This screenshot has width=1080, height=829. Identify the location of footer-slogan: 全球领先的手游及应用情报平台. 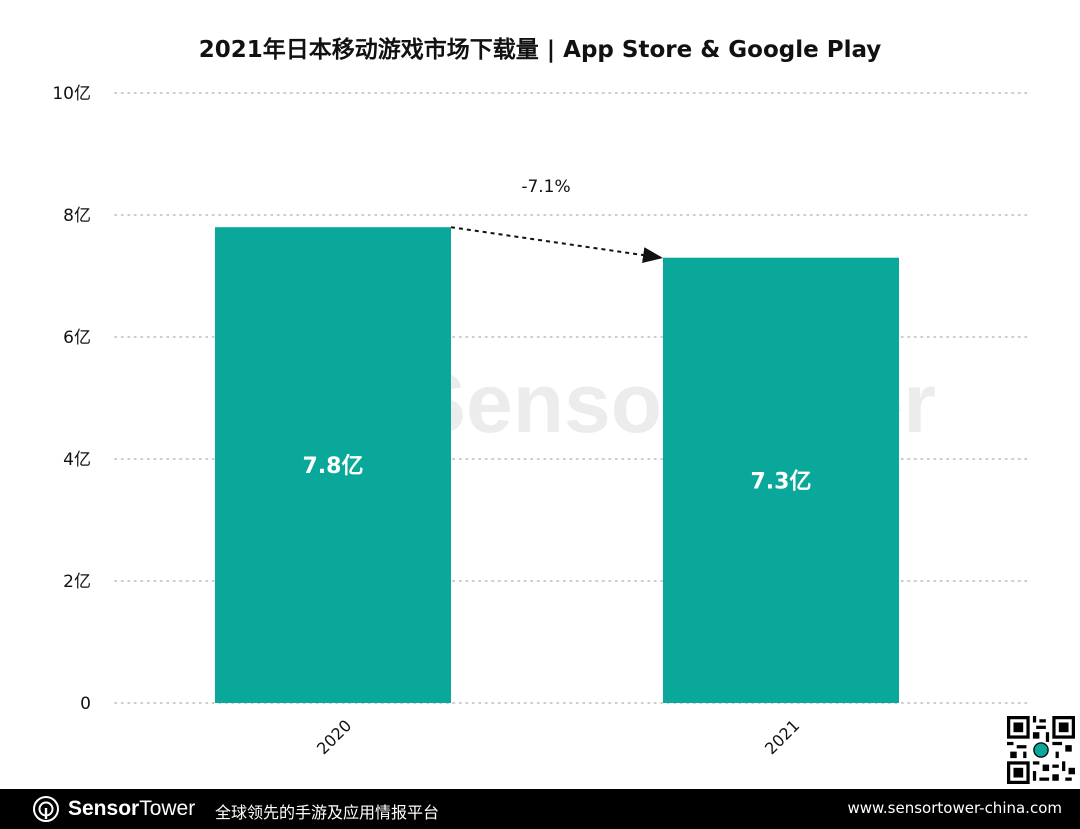
(327, 812).